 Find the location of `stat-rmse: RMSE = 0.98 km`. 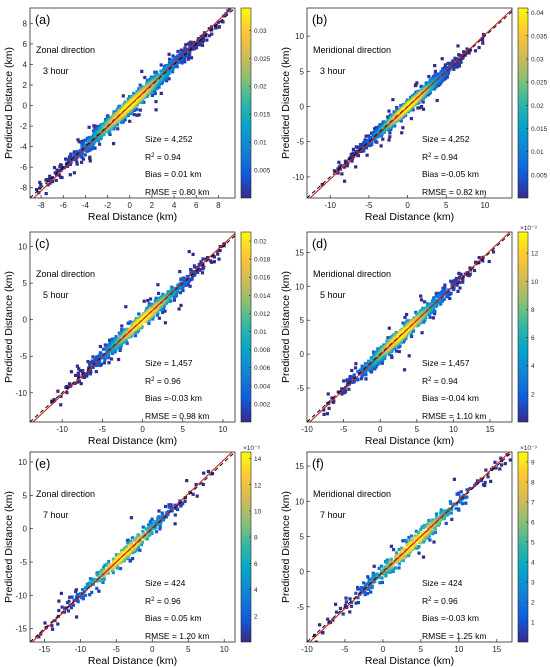

stat-rmse: RMSE = 0.98 km is located at coordinates (177, 416).